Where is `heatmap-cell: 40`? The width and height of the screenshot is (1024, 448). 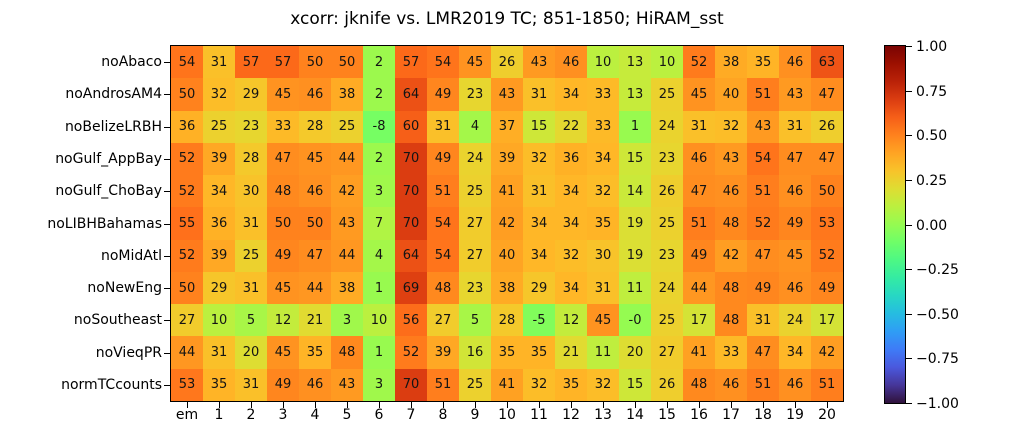 heatmap-cell: 40 is located at coordinates (507, 255).